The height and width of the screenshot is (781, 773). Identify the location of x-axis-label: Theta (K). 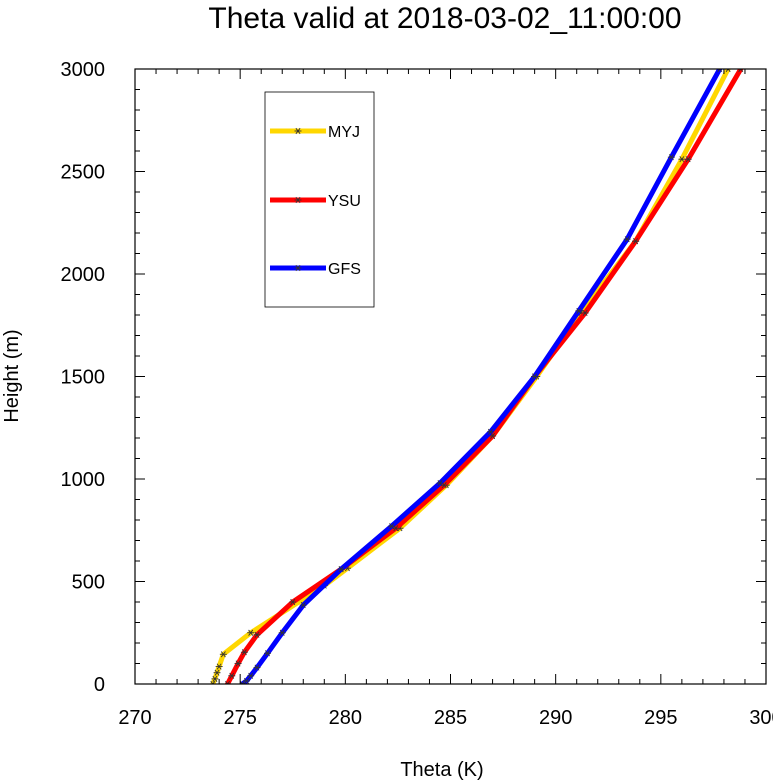
(441, 770).